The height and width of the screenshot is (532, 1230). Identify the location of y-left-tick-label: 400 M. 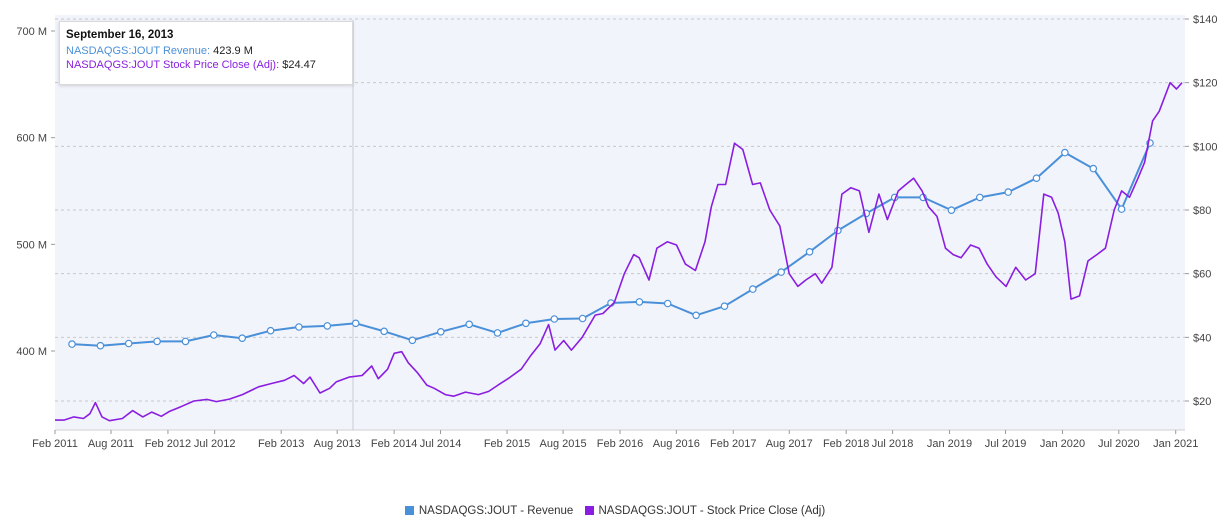
(31, 352).